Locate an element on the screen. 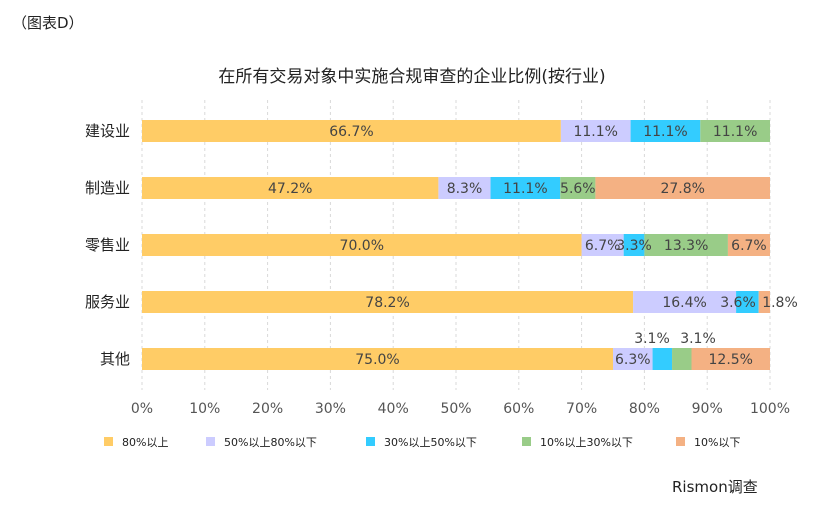 The height and width of the screenshot is (516, 824). data-label: 6.3% is located at coordinates (633, 360).